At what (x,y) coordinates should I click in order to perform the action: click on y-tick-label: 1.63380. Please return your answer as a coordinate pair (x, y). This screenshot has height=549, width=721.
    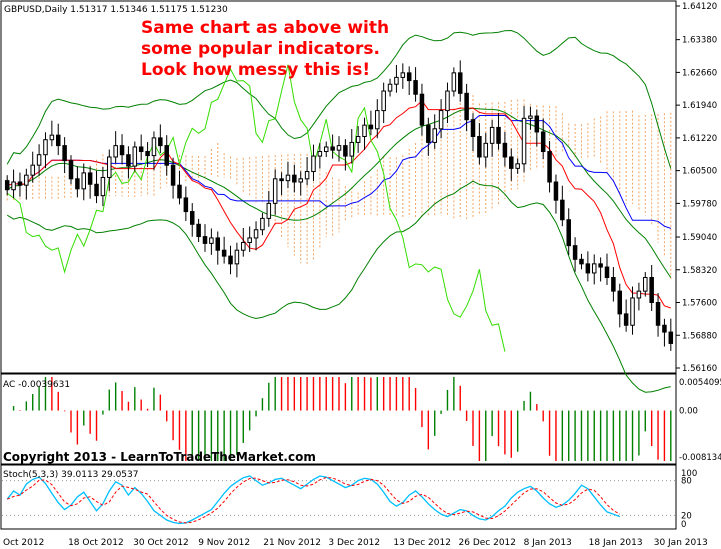
    Looking at the image, I should click on (699, 41).